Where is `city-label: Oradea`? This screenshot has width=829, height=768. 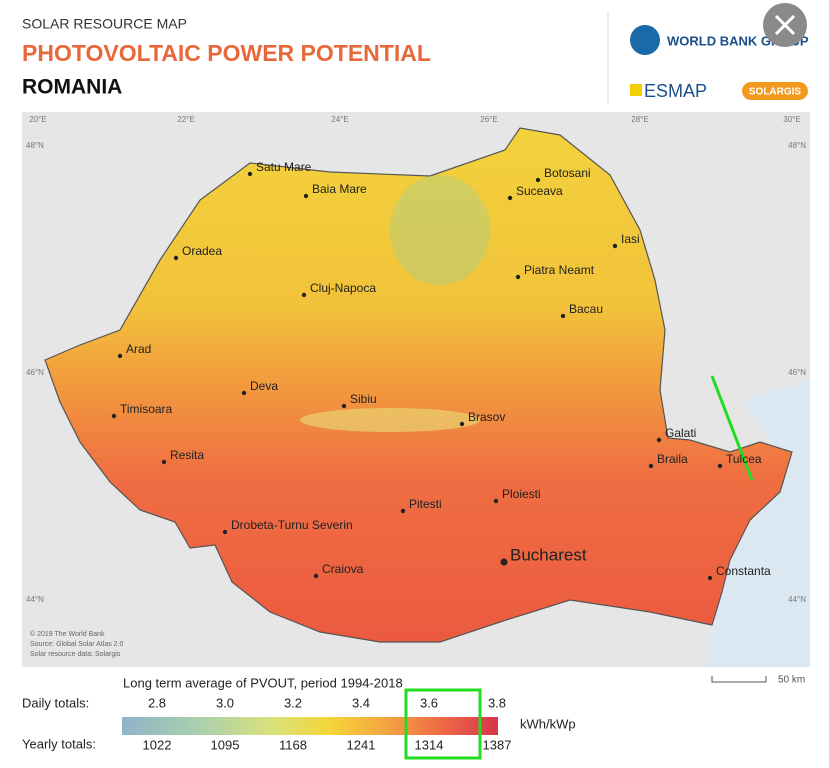
city-label: Oradea is located at coordinates (202, 251).